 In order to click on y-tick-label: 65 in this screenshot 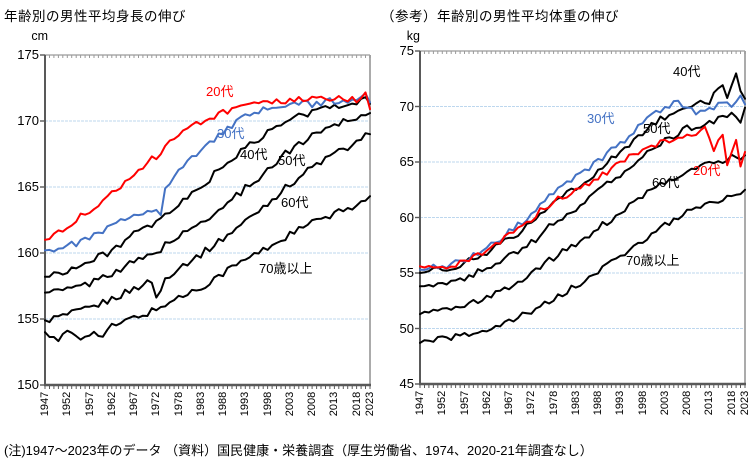, I will do `click(406, 161)`.